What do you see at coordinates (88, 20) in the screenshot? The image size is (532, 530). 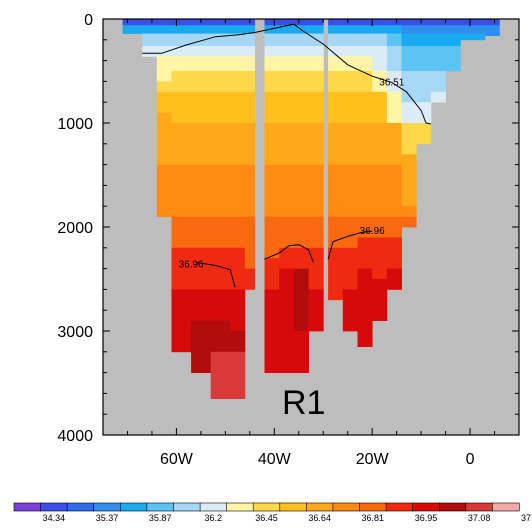 I see `y-tick-label: 0` at bounding box center [88, 20].